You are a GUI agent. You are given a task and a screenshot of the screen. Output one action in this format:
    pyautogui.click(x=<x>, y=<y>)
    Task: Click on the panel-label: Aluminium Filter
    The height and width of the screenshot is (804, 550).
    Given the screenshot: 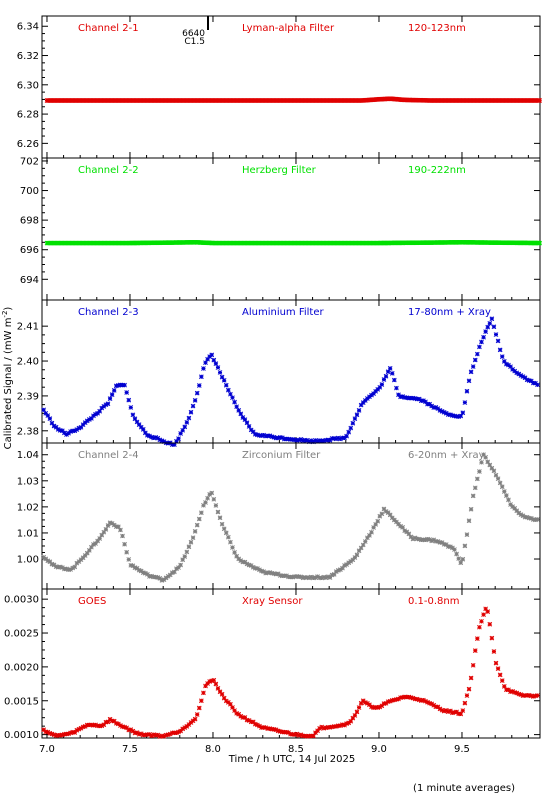 What is the action you would take?
    pyautogui.click(x=283, y=312)
    